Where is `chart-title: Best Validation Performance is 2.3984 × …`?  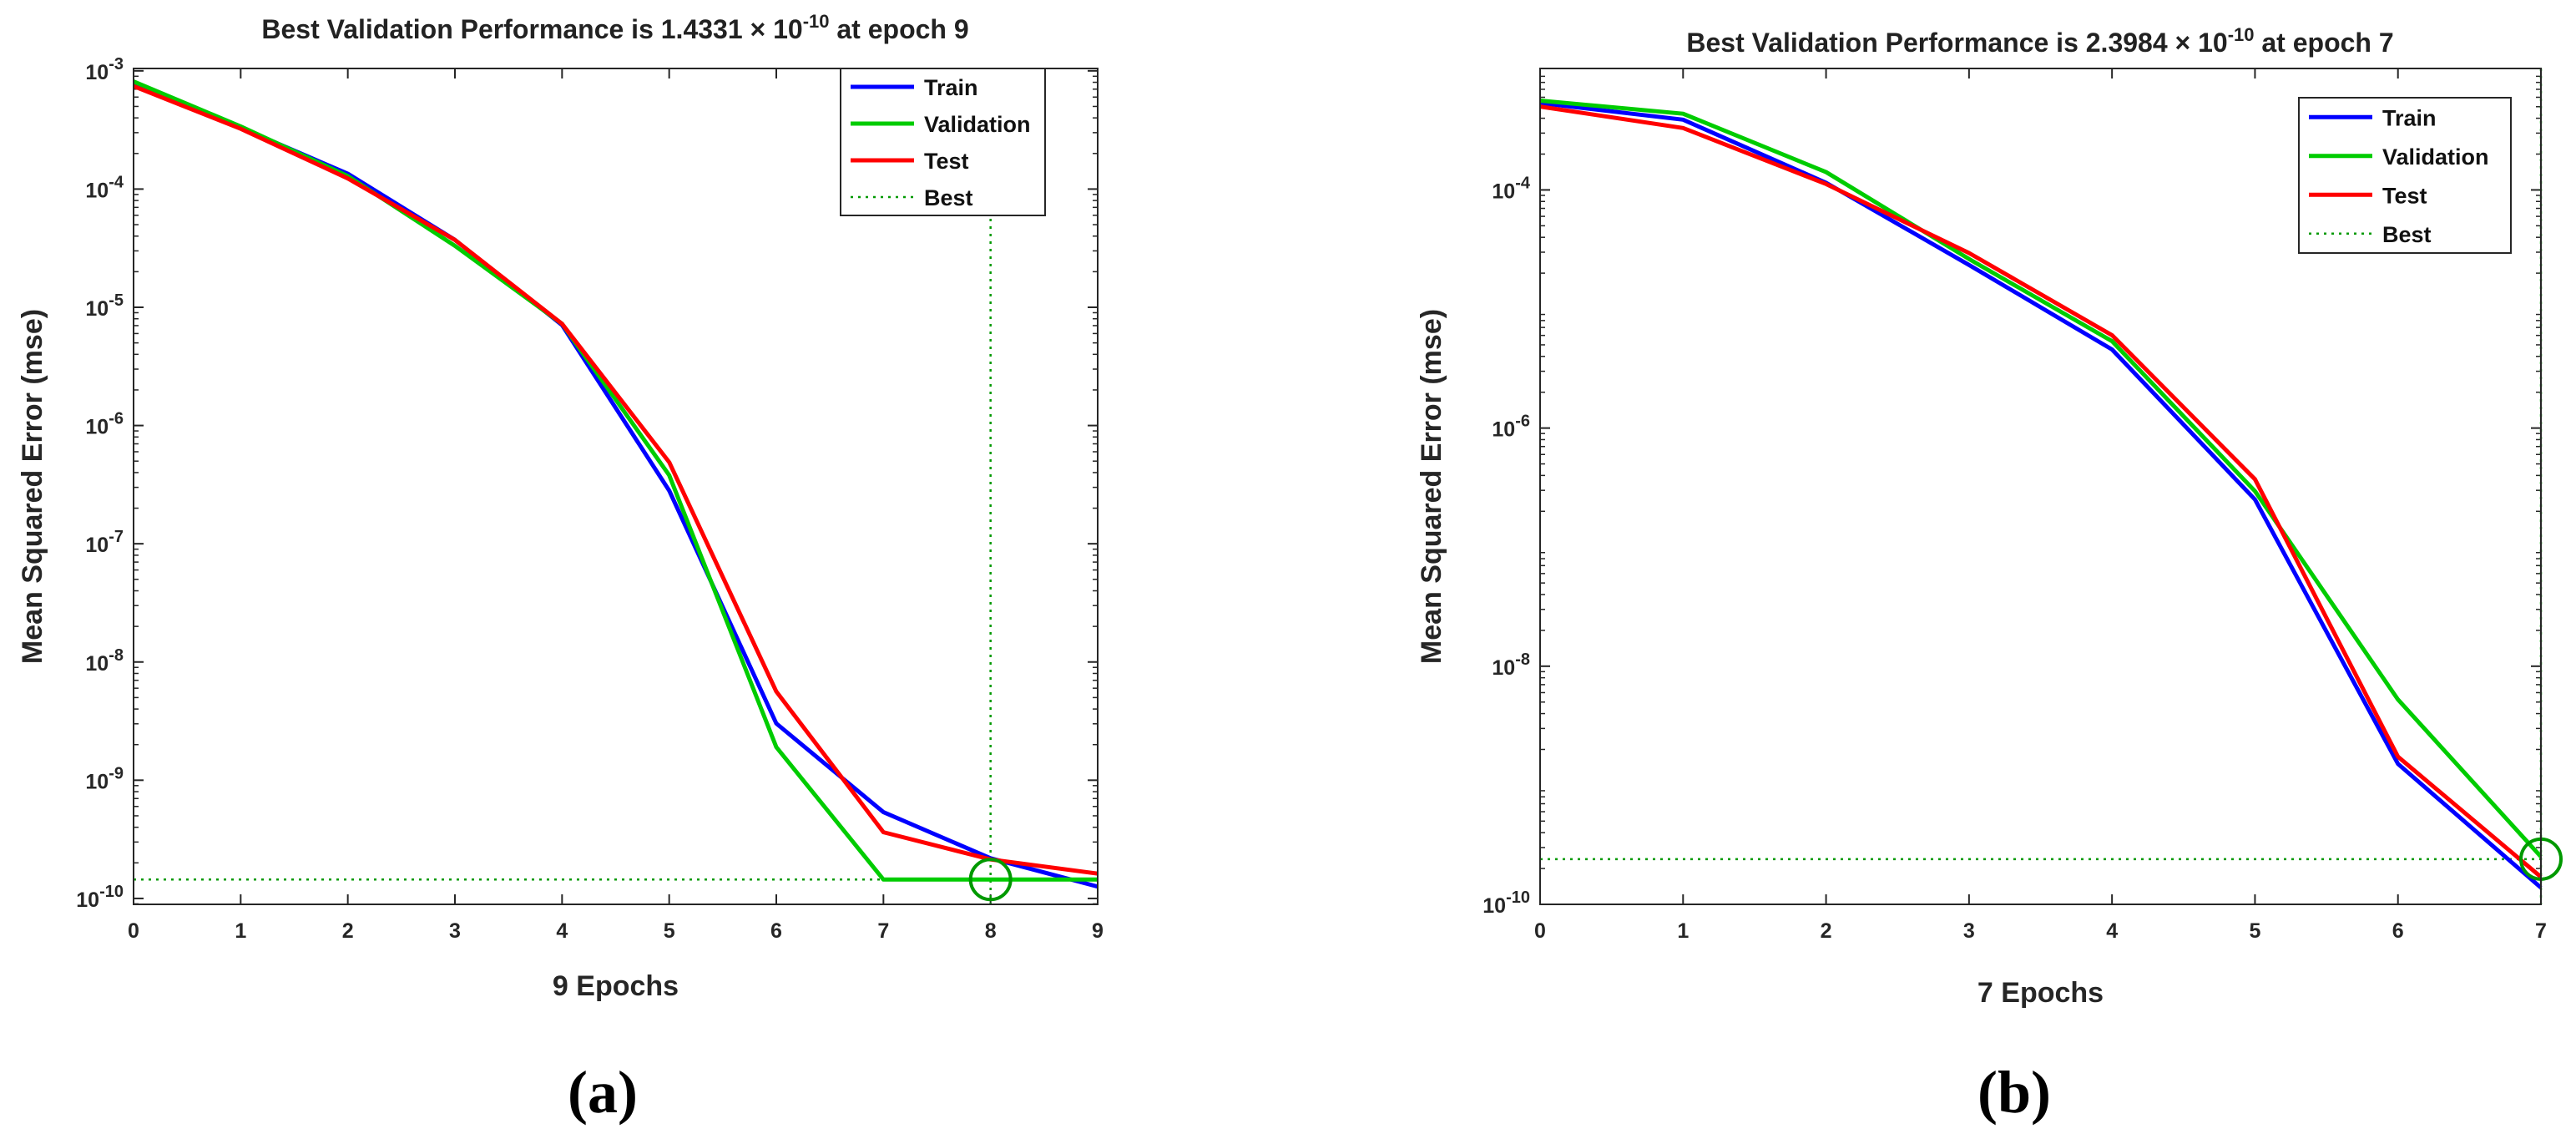
chart-title: Best Validation Performance is 2.3984 × … is located at coordinates (2039, 41).